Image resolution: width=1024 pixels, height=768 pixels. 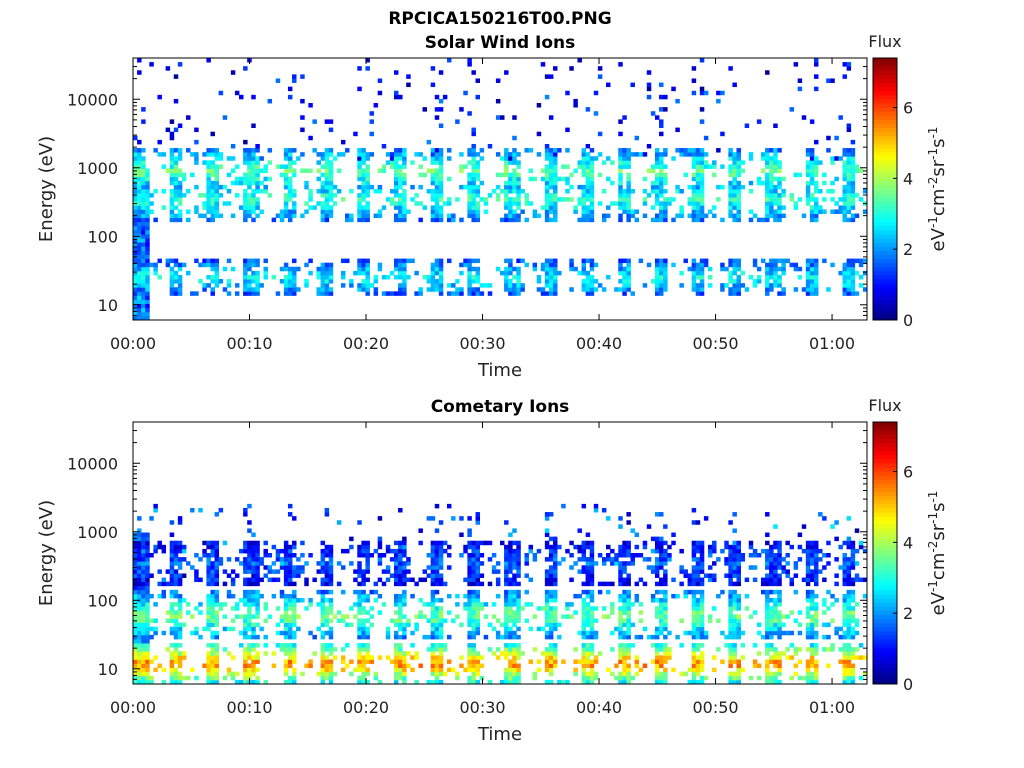 What do you see at coordinates (885, 167) in the screenshot?
I see `colorbar-segment` at bounding box center [885, 167].